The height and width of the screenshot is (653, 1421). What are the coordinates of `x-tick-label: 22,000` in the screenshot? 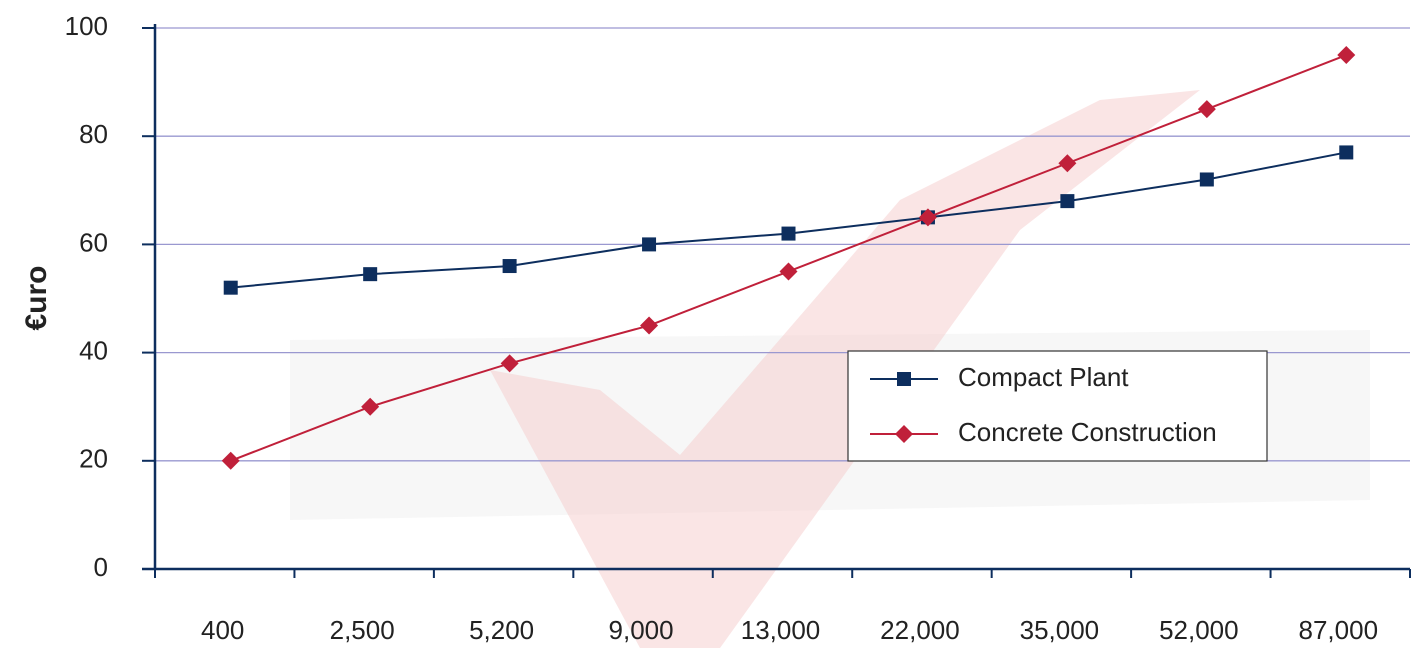 It's located at (920, 630).